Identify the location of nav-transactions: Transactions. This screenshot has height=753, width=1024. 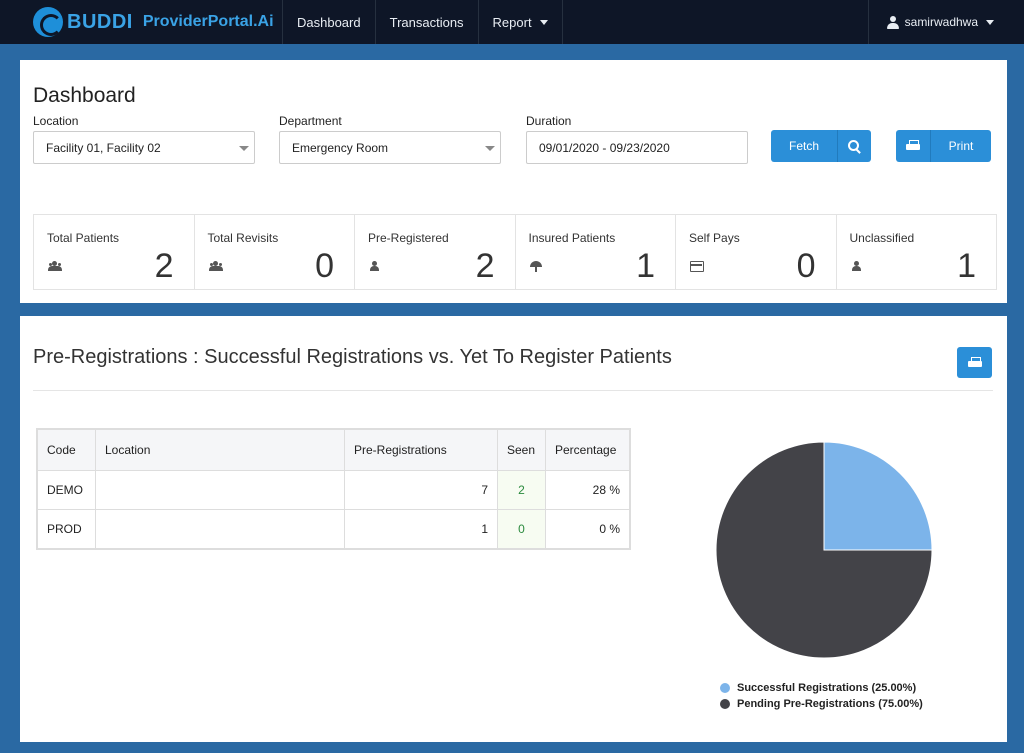
(427, 22).